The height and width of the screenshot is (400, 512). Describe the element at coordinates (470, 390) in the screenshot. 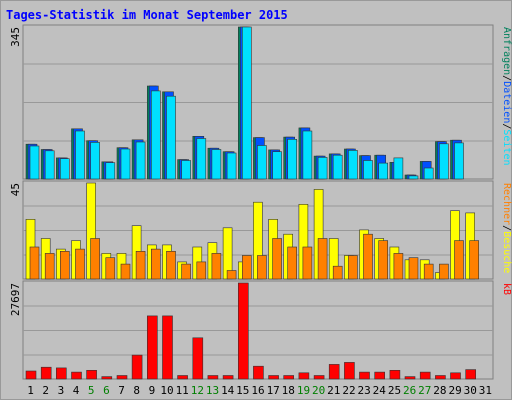

I see `x-tick-label: 30` at that location.